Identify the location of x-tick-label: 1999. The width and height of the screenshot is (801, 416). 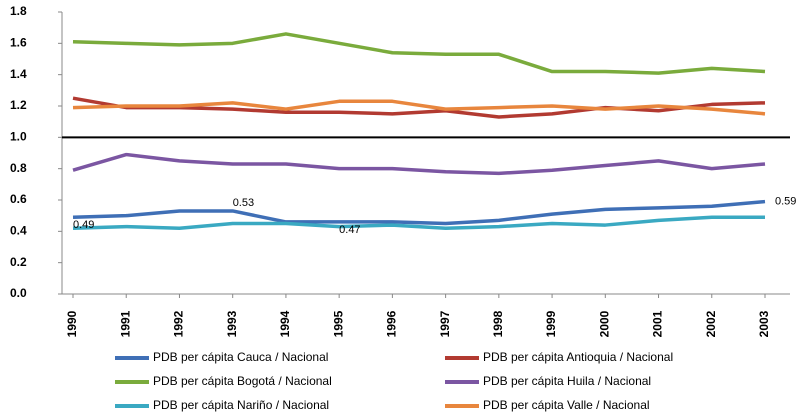
(551, 323).